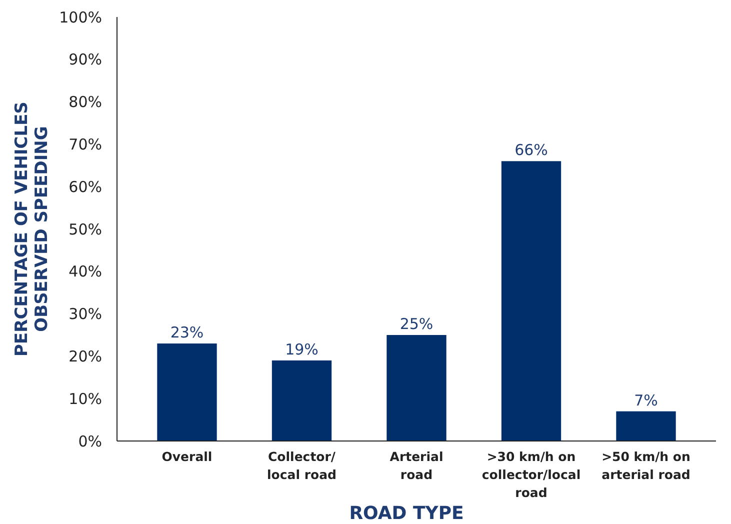 The image size is (731, 524). Describe the element at coordinates (85, 271) in the screenshot. I see `y-tick-label: 40%` at that location.